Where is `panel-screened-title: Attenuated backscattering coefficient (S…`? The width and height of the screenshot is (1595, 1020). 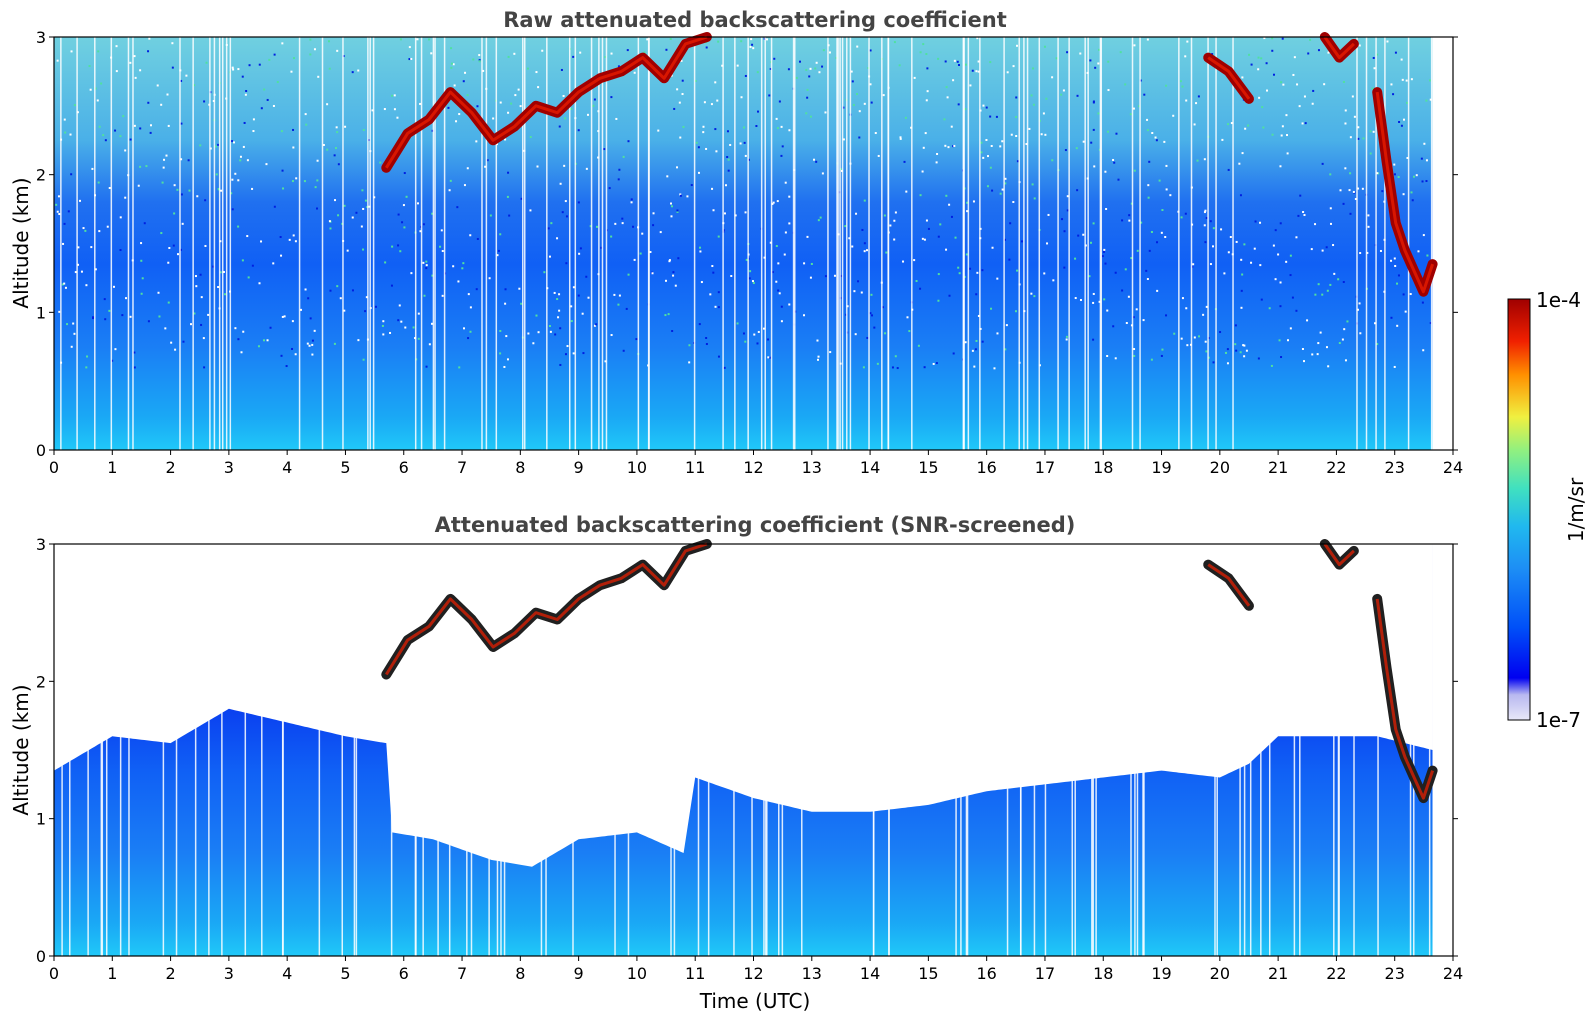
panel-screened-title: Attenuated backscattering coefficient (S… is located at coordinates (755, 525).